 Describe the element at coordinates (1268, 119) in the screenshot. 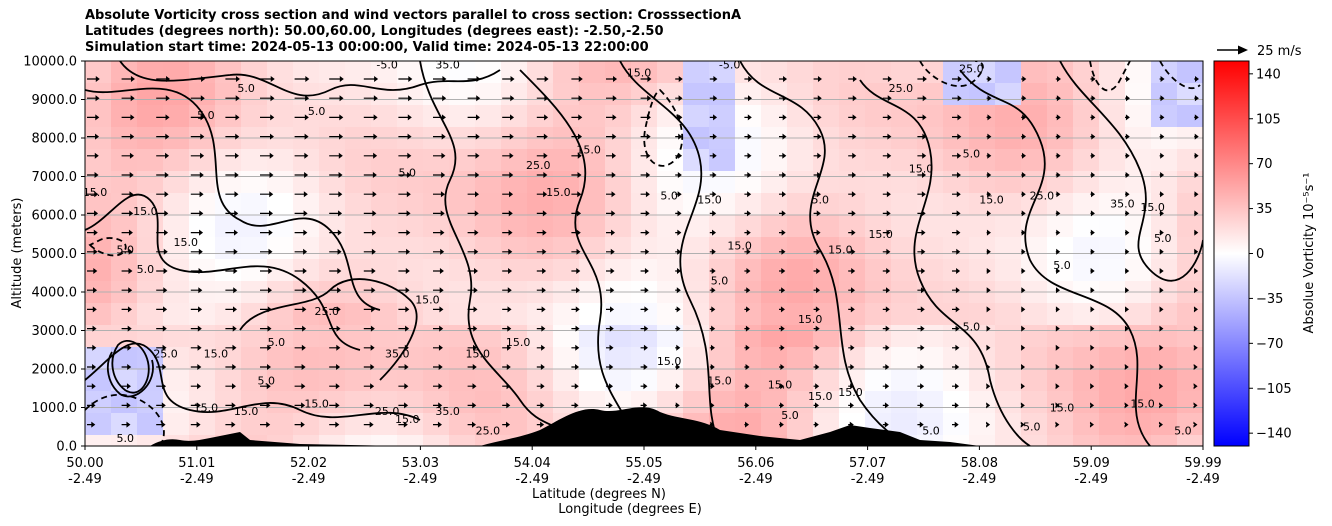

I see `colorbar-tick-label: 105` at that location.